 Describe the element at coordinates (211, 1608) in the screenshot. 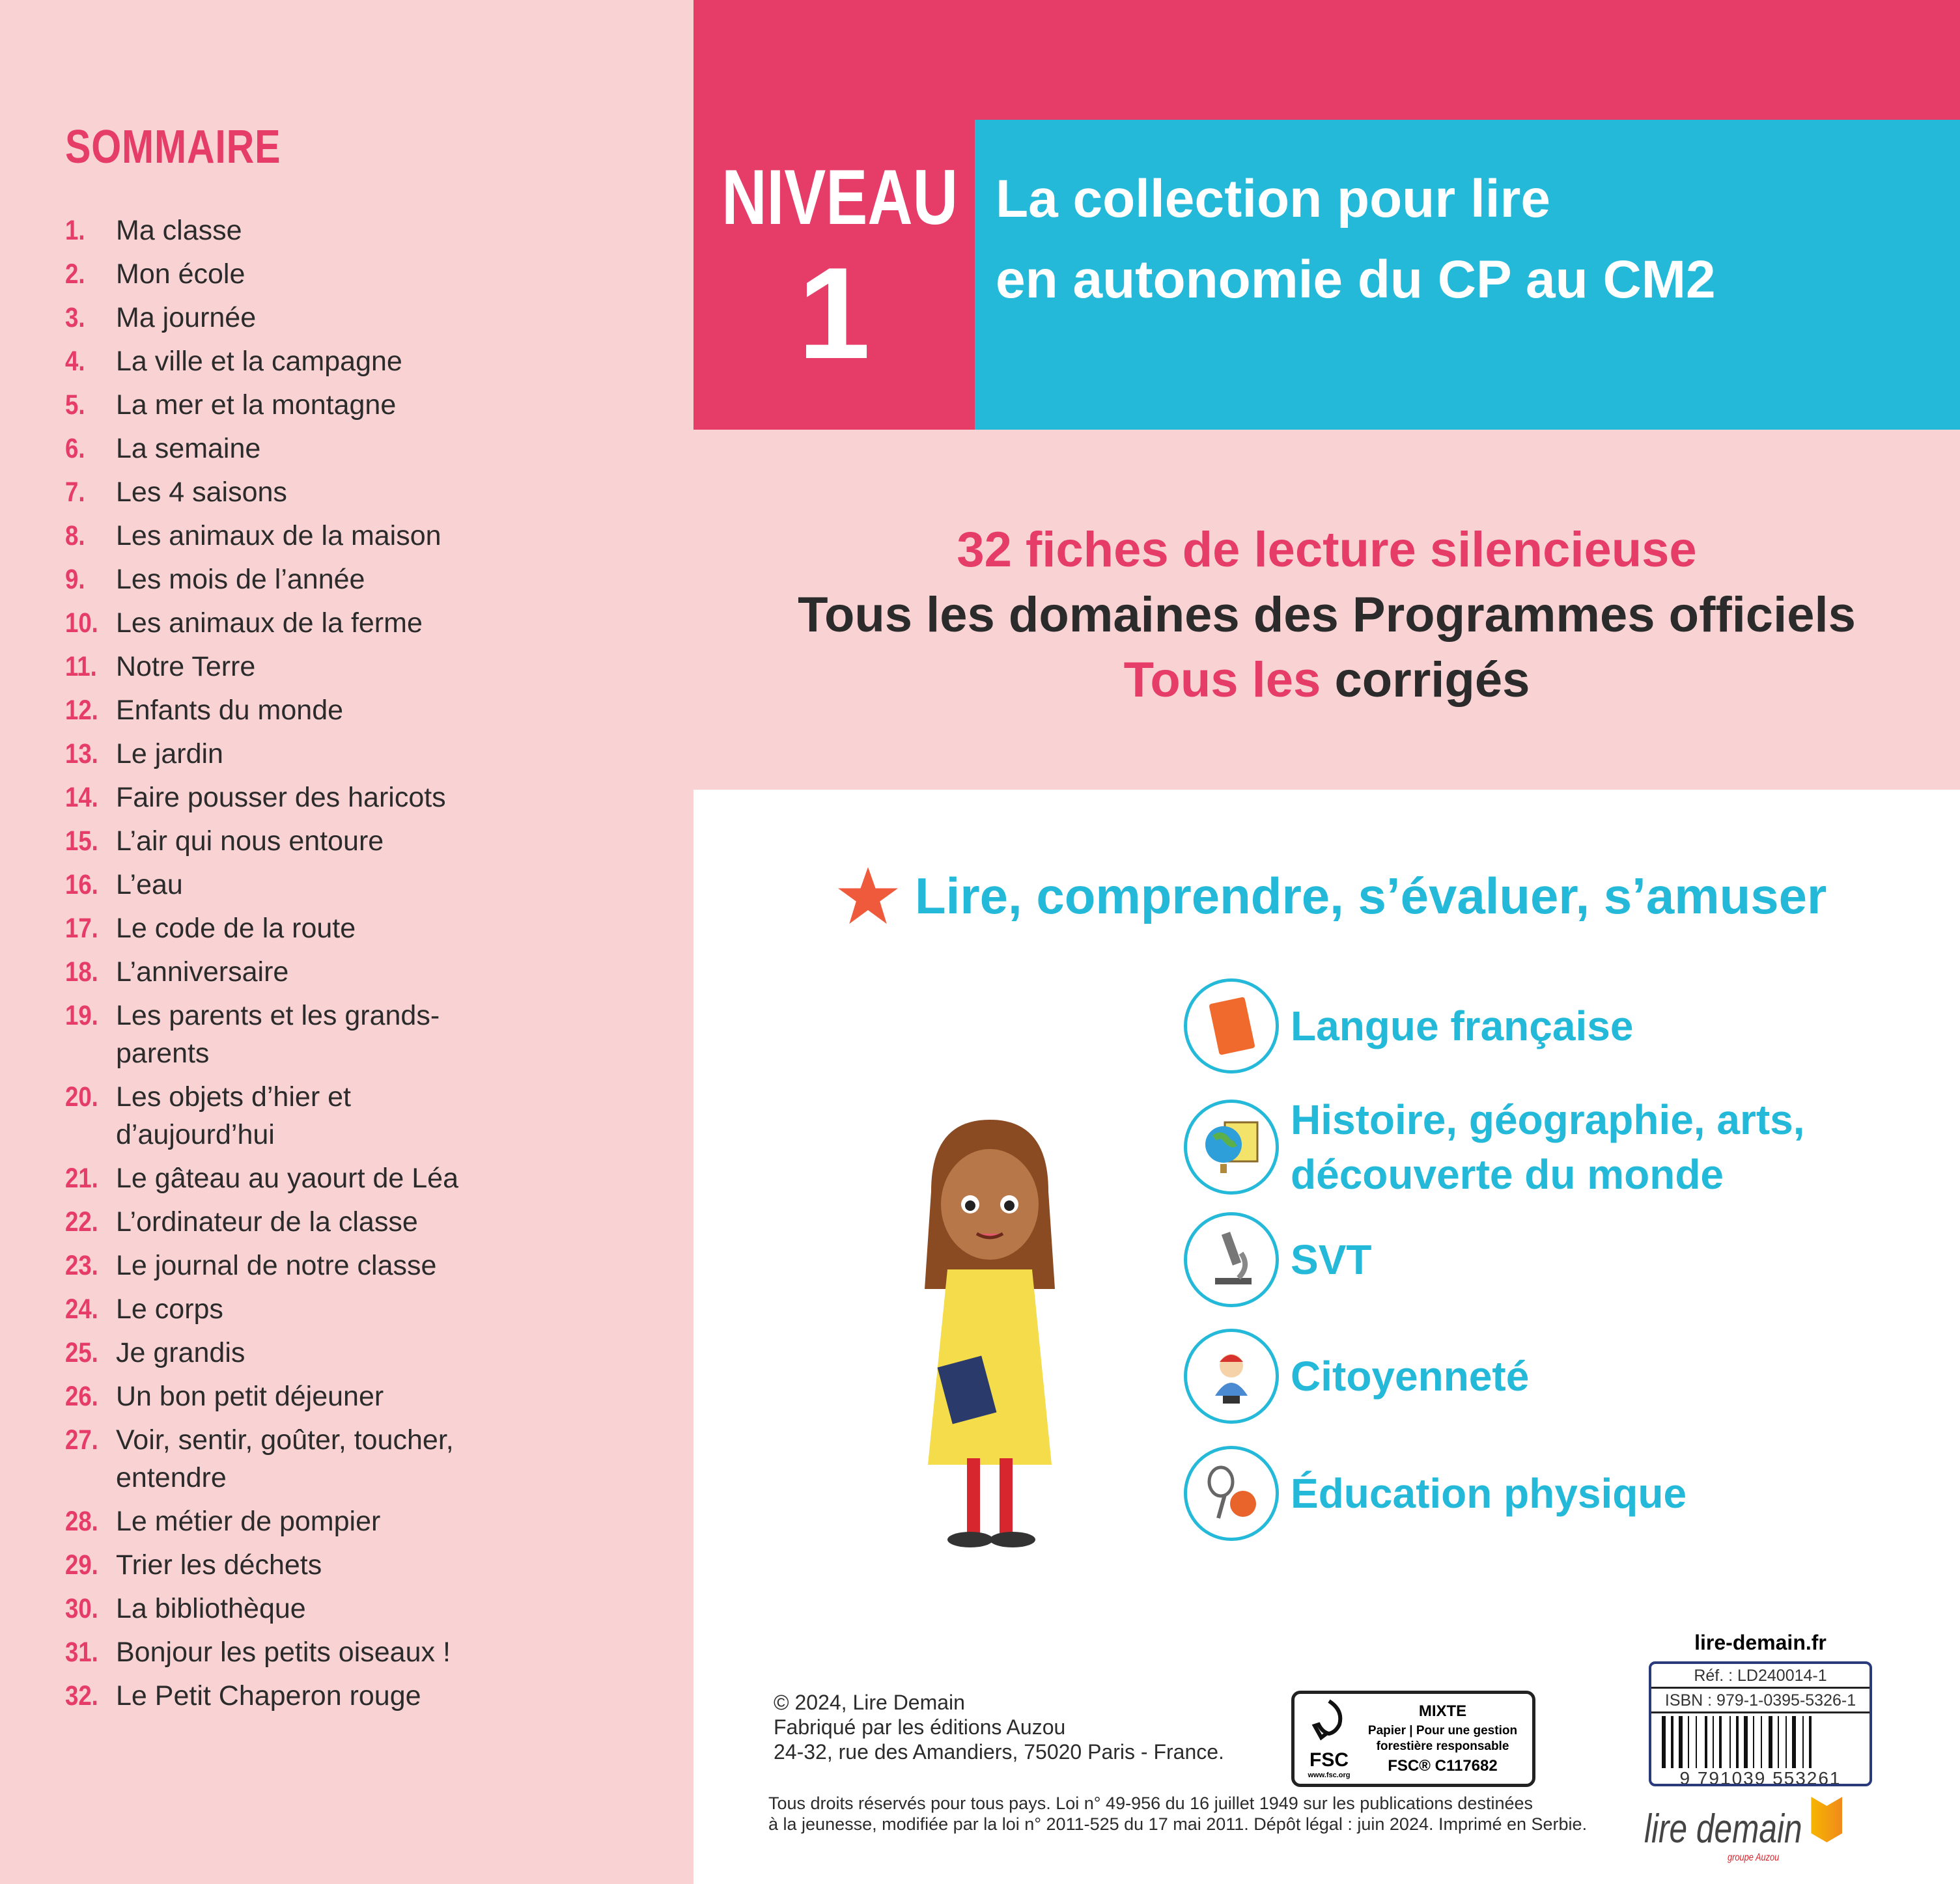

I see `item-title: La bibliothèque` at that location.